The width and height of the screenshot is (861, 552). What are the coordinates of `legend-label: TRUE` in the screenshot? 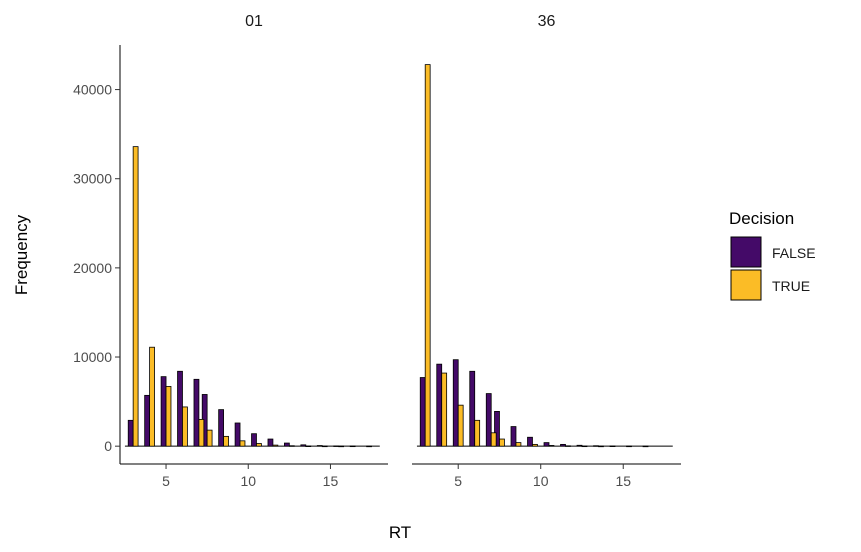 It's located at (791, 286).